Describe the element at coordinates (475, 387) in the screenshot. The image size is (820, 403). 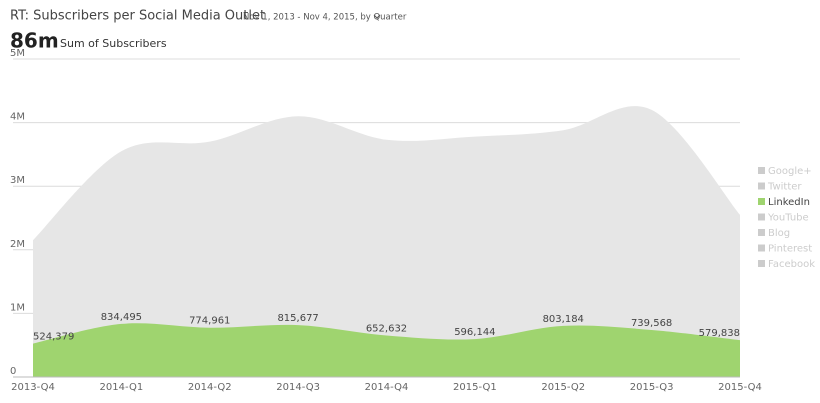
I see `x-tick-label: 2015-Q1` at that location.